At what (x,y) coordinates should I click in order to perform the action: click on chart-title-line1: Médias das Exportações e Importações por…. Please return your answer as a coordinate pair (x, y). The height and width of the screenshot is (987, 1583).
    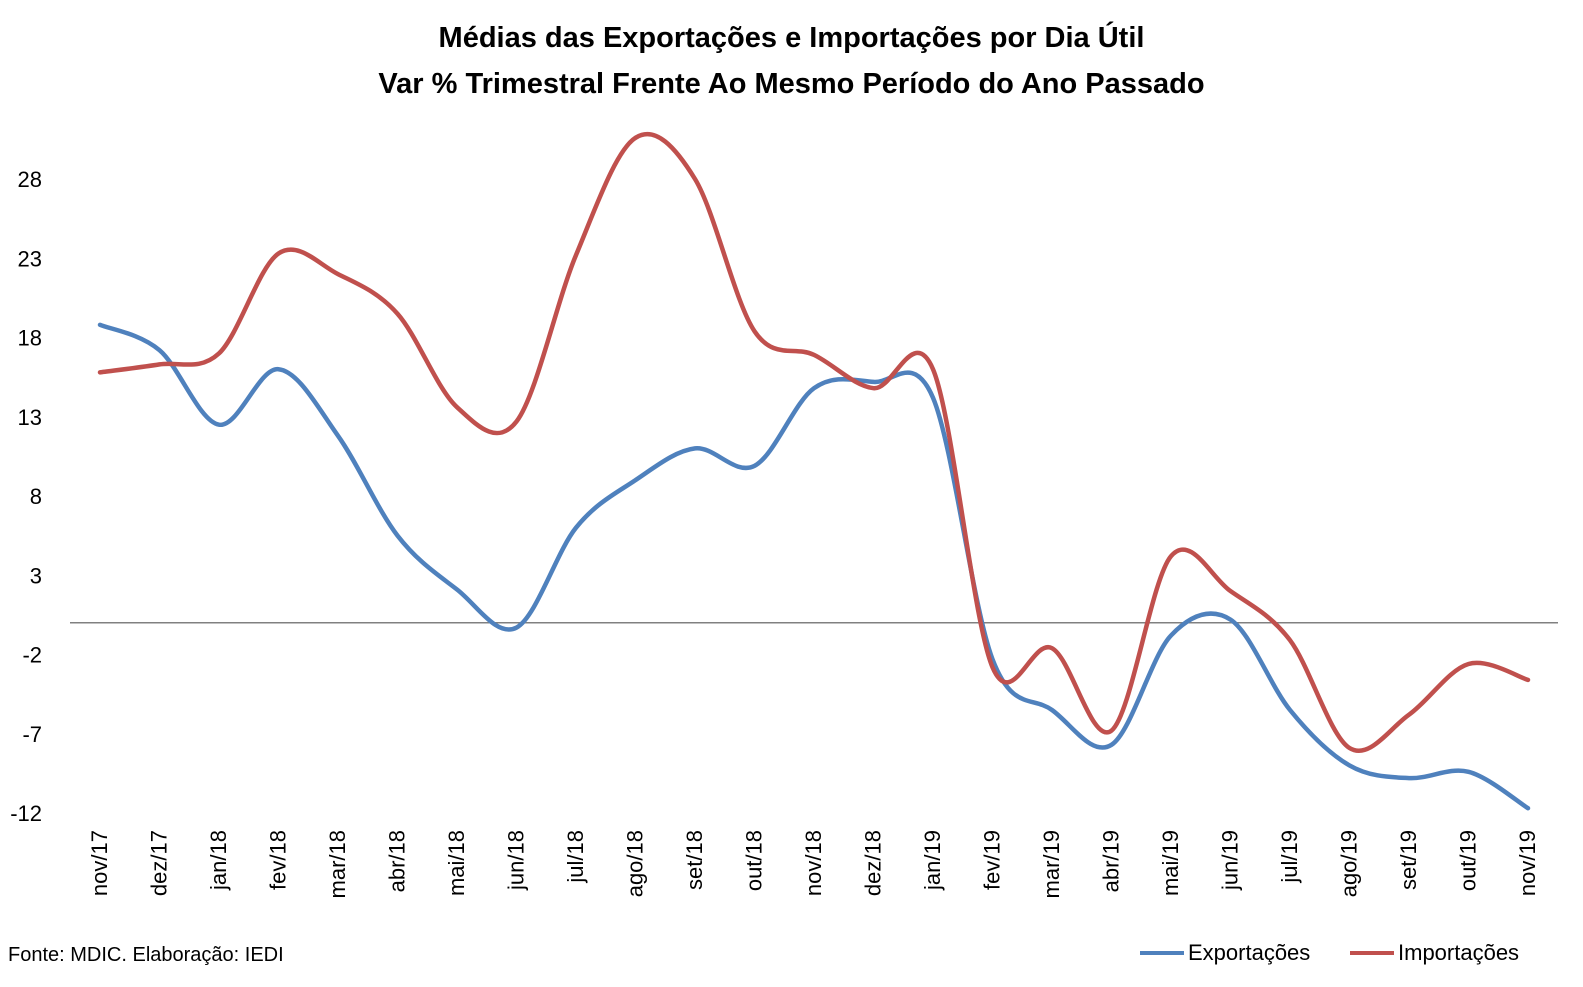
    Looking at the image, I should click on (791, 38).